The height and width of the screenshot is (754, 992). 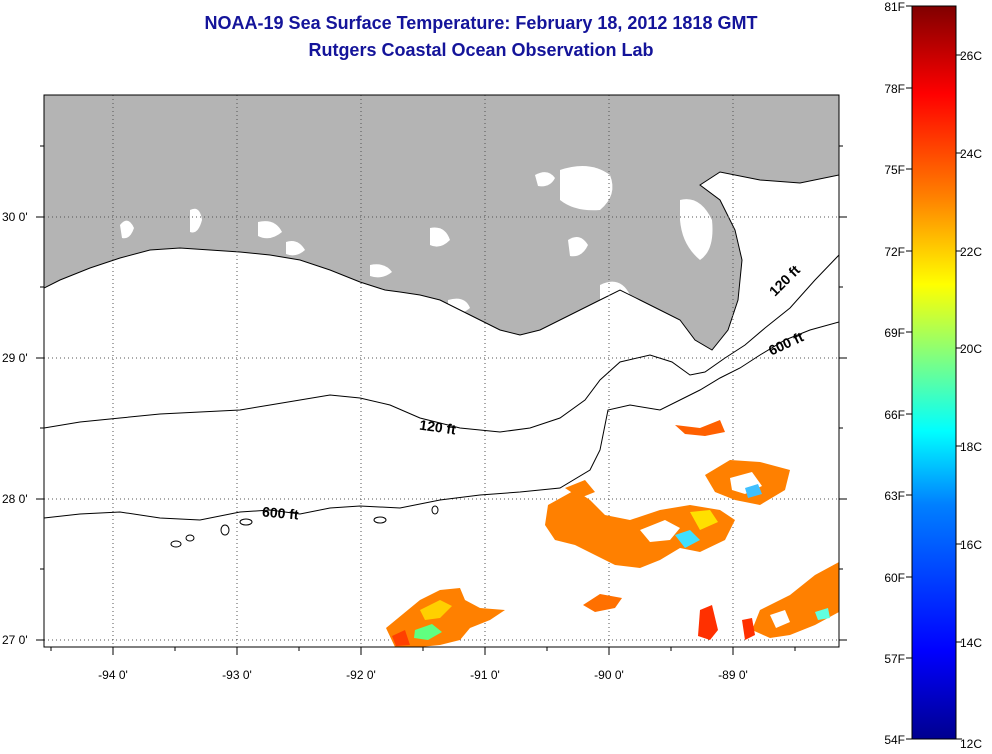 I want to click on bay-atchafalaya, so click(x=459, y=306).